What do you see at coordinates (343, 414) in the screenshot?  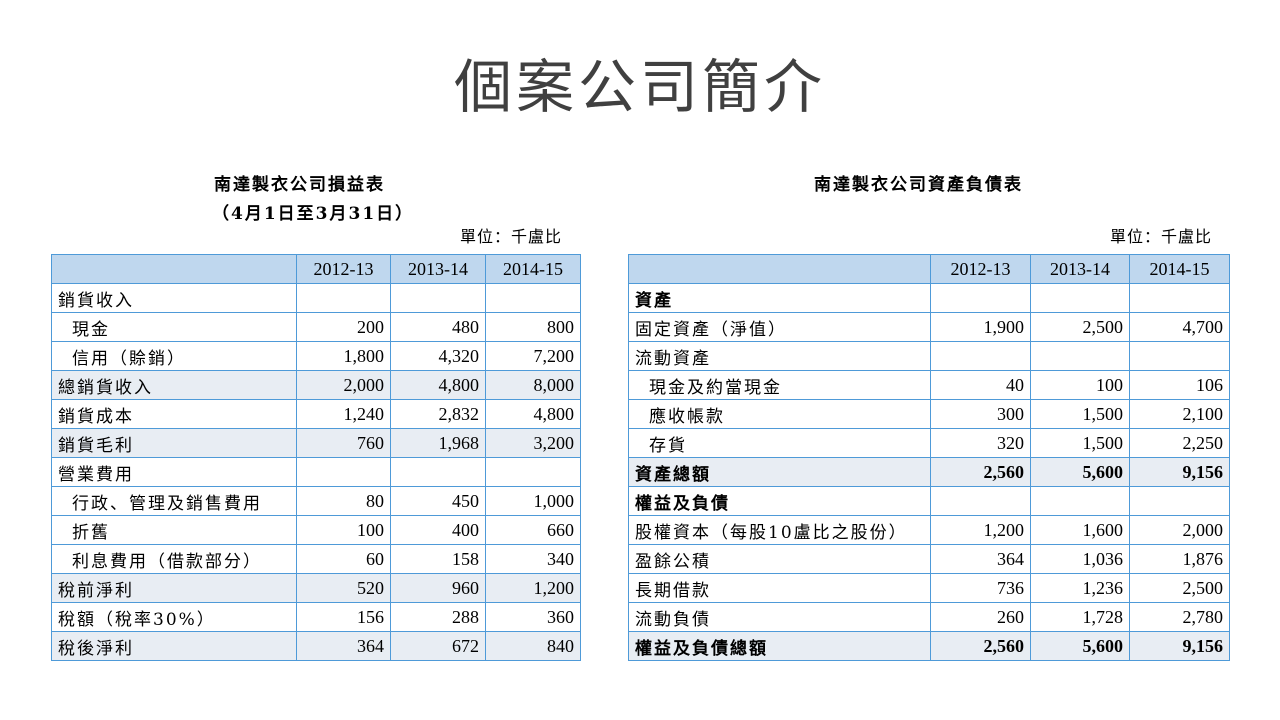 I see `cell-value: 1,240` at bounding box center [343, 414].